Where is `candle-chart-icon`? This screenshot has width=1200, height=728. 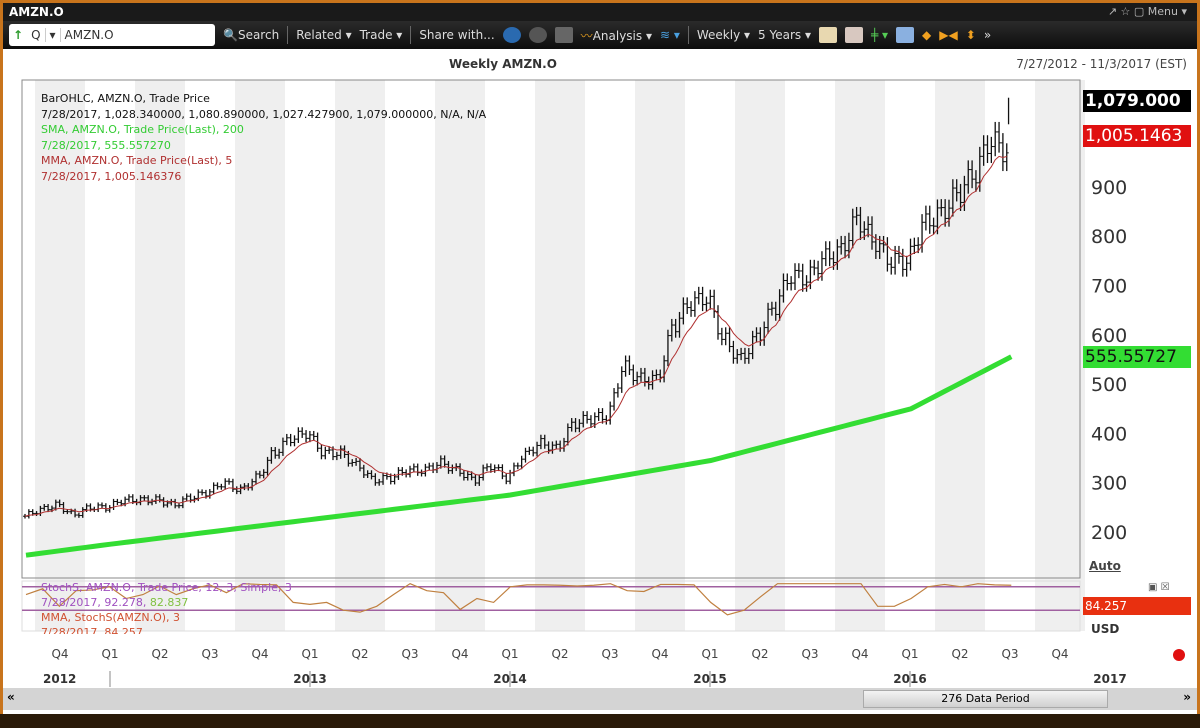 candle-chart-icon is located at coordinates (853, 35).